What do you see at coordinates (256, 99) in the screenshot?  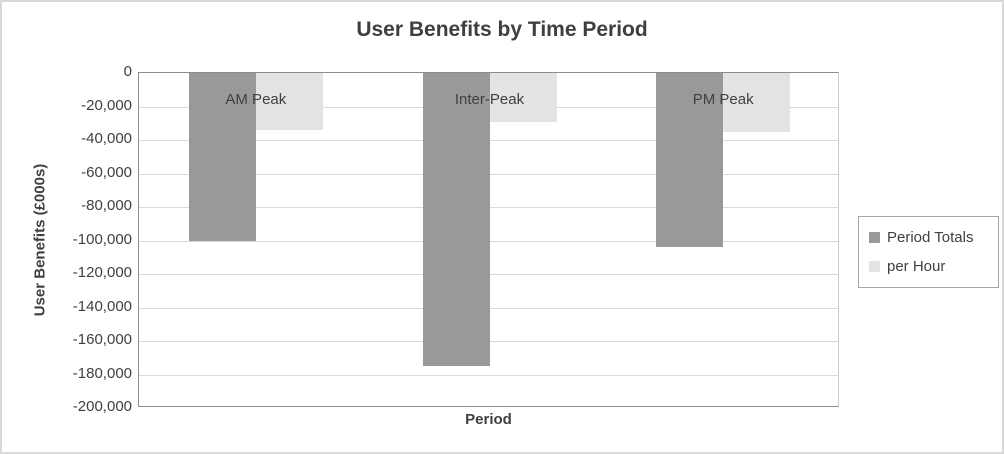 I see `category-label-am-peak: AM Peak` at bounding box center [256, 99].